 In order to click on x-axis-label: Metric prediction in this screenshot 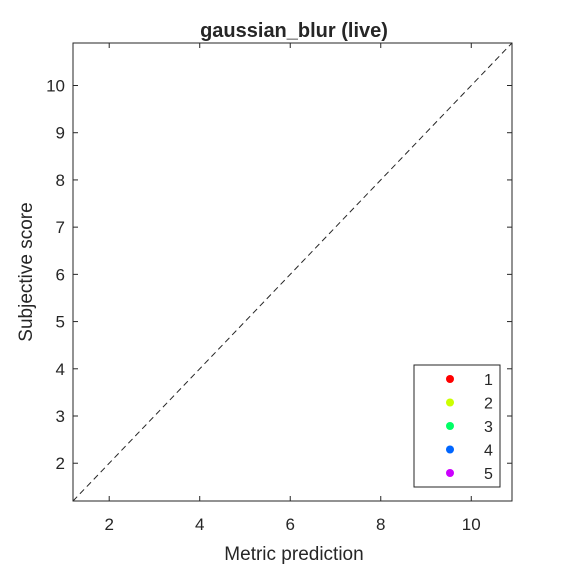, I will do `click(293, 554)`.